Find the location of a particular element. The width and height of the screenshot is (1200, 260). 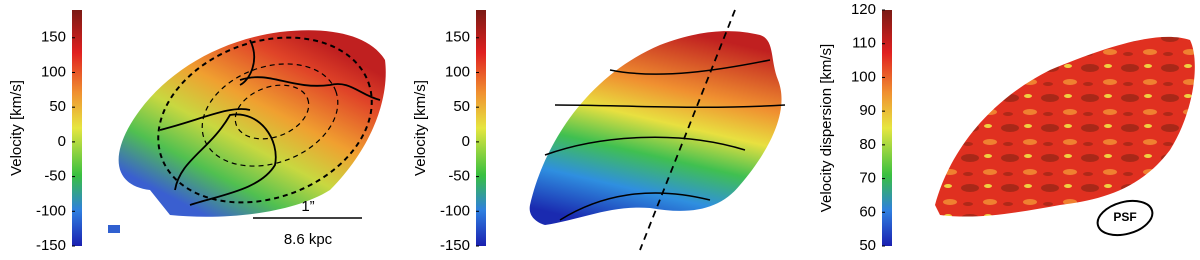

colorbar-tick-label: 120 is located at coordinates (863, 9).